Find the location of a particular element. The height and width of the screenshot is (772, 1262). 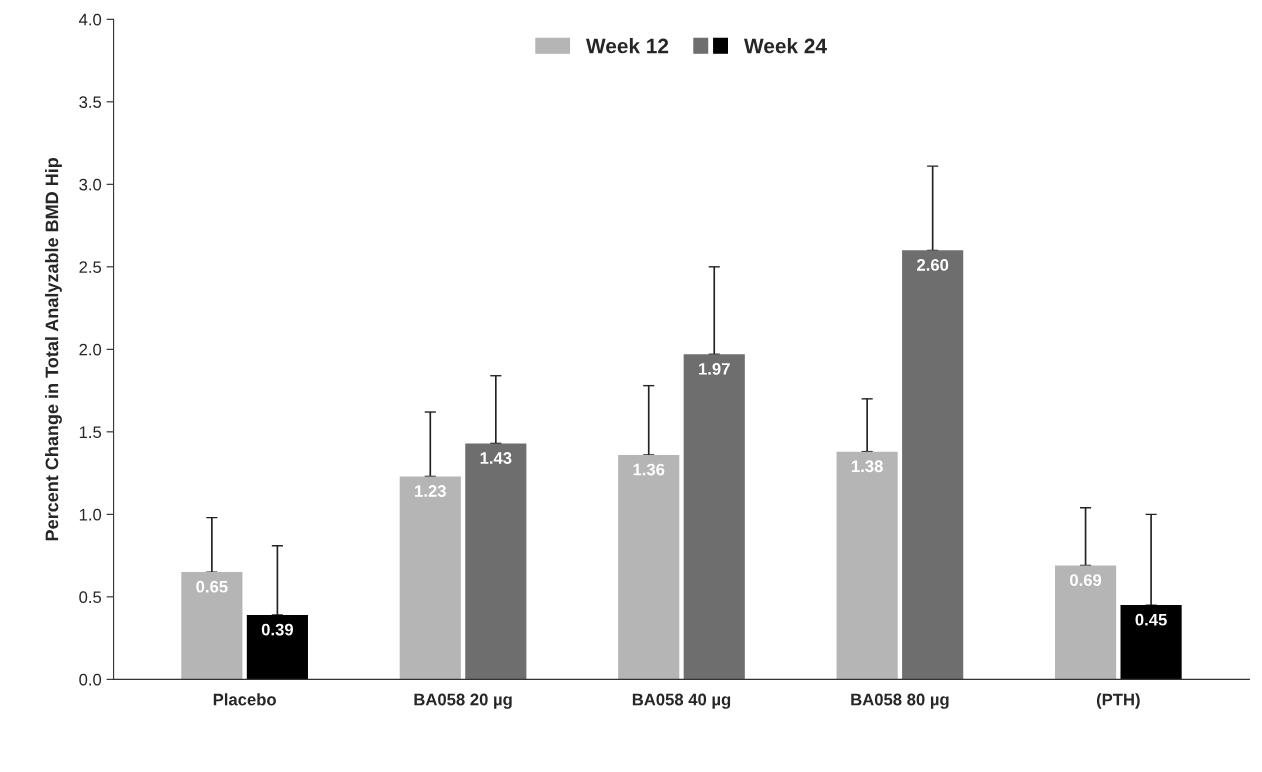

data-label: 1.23 is located at coordinates (430, 491).